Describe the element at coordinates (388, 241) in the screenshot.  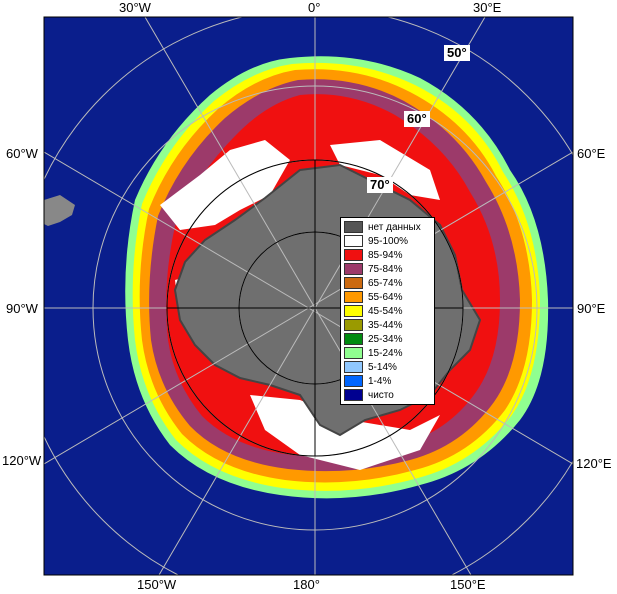
I see `legend-label: 95-100%` at that location.